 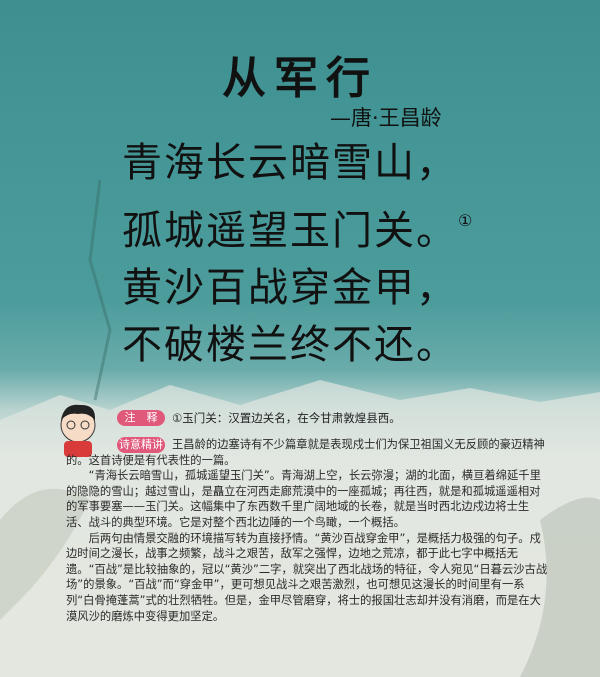 What do you see at coordinates (300, 78) in the screenshot?
I see `title: 从军行` at bounding box center [300, 78].